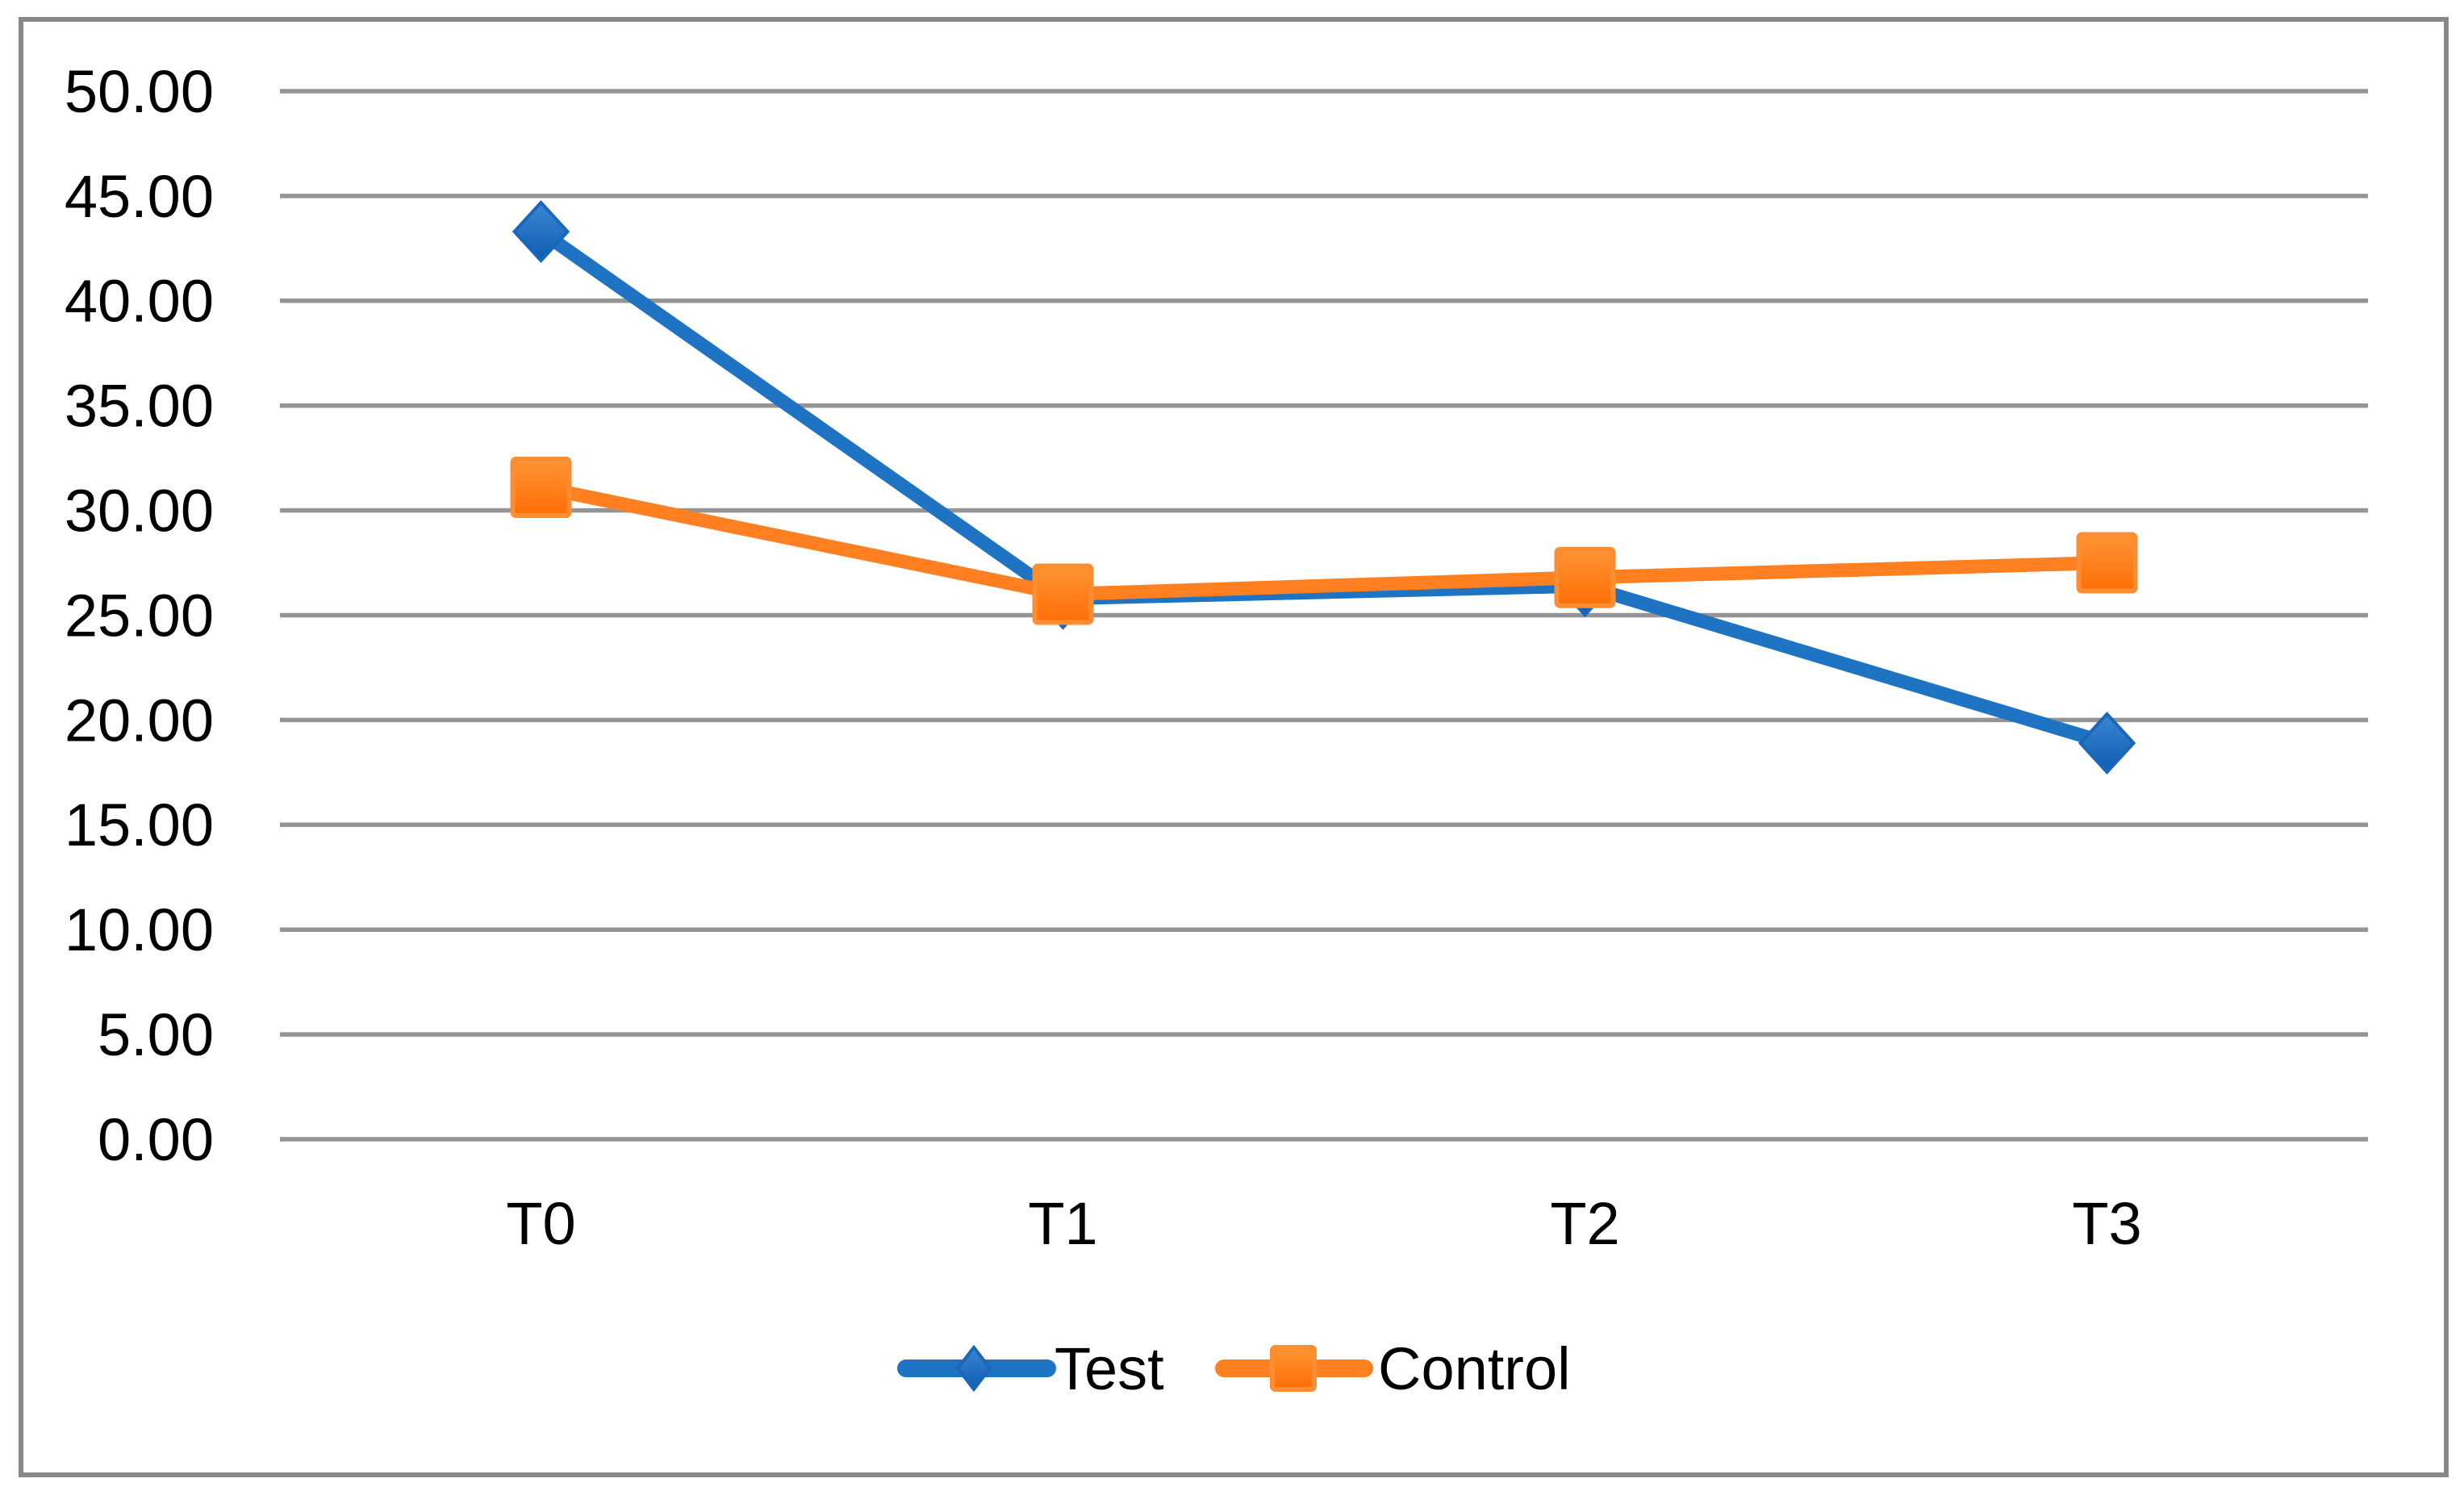  I want to click on y-tick-label: 15.00, so click(139, 824).